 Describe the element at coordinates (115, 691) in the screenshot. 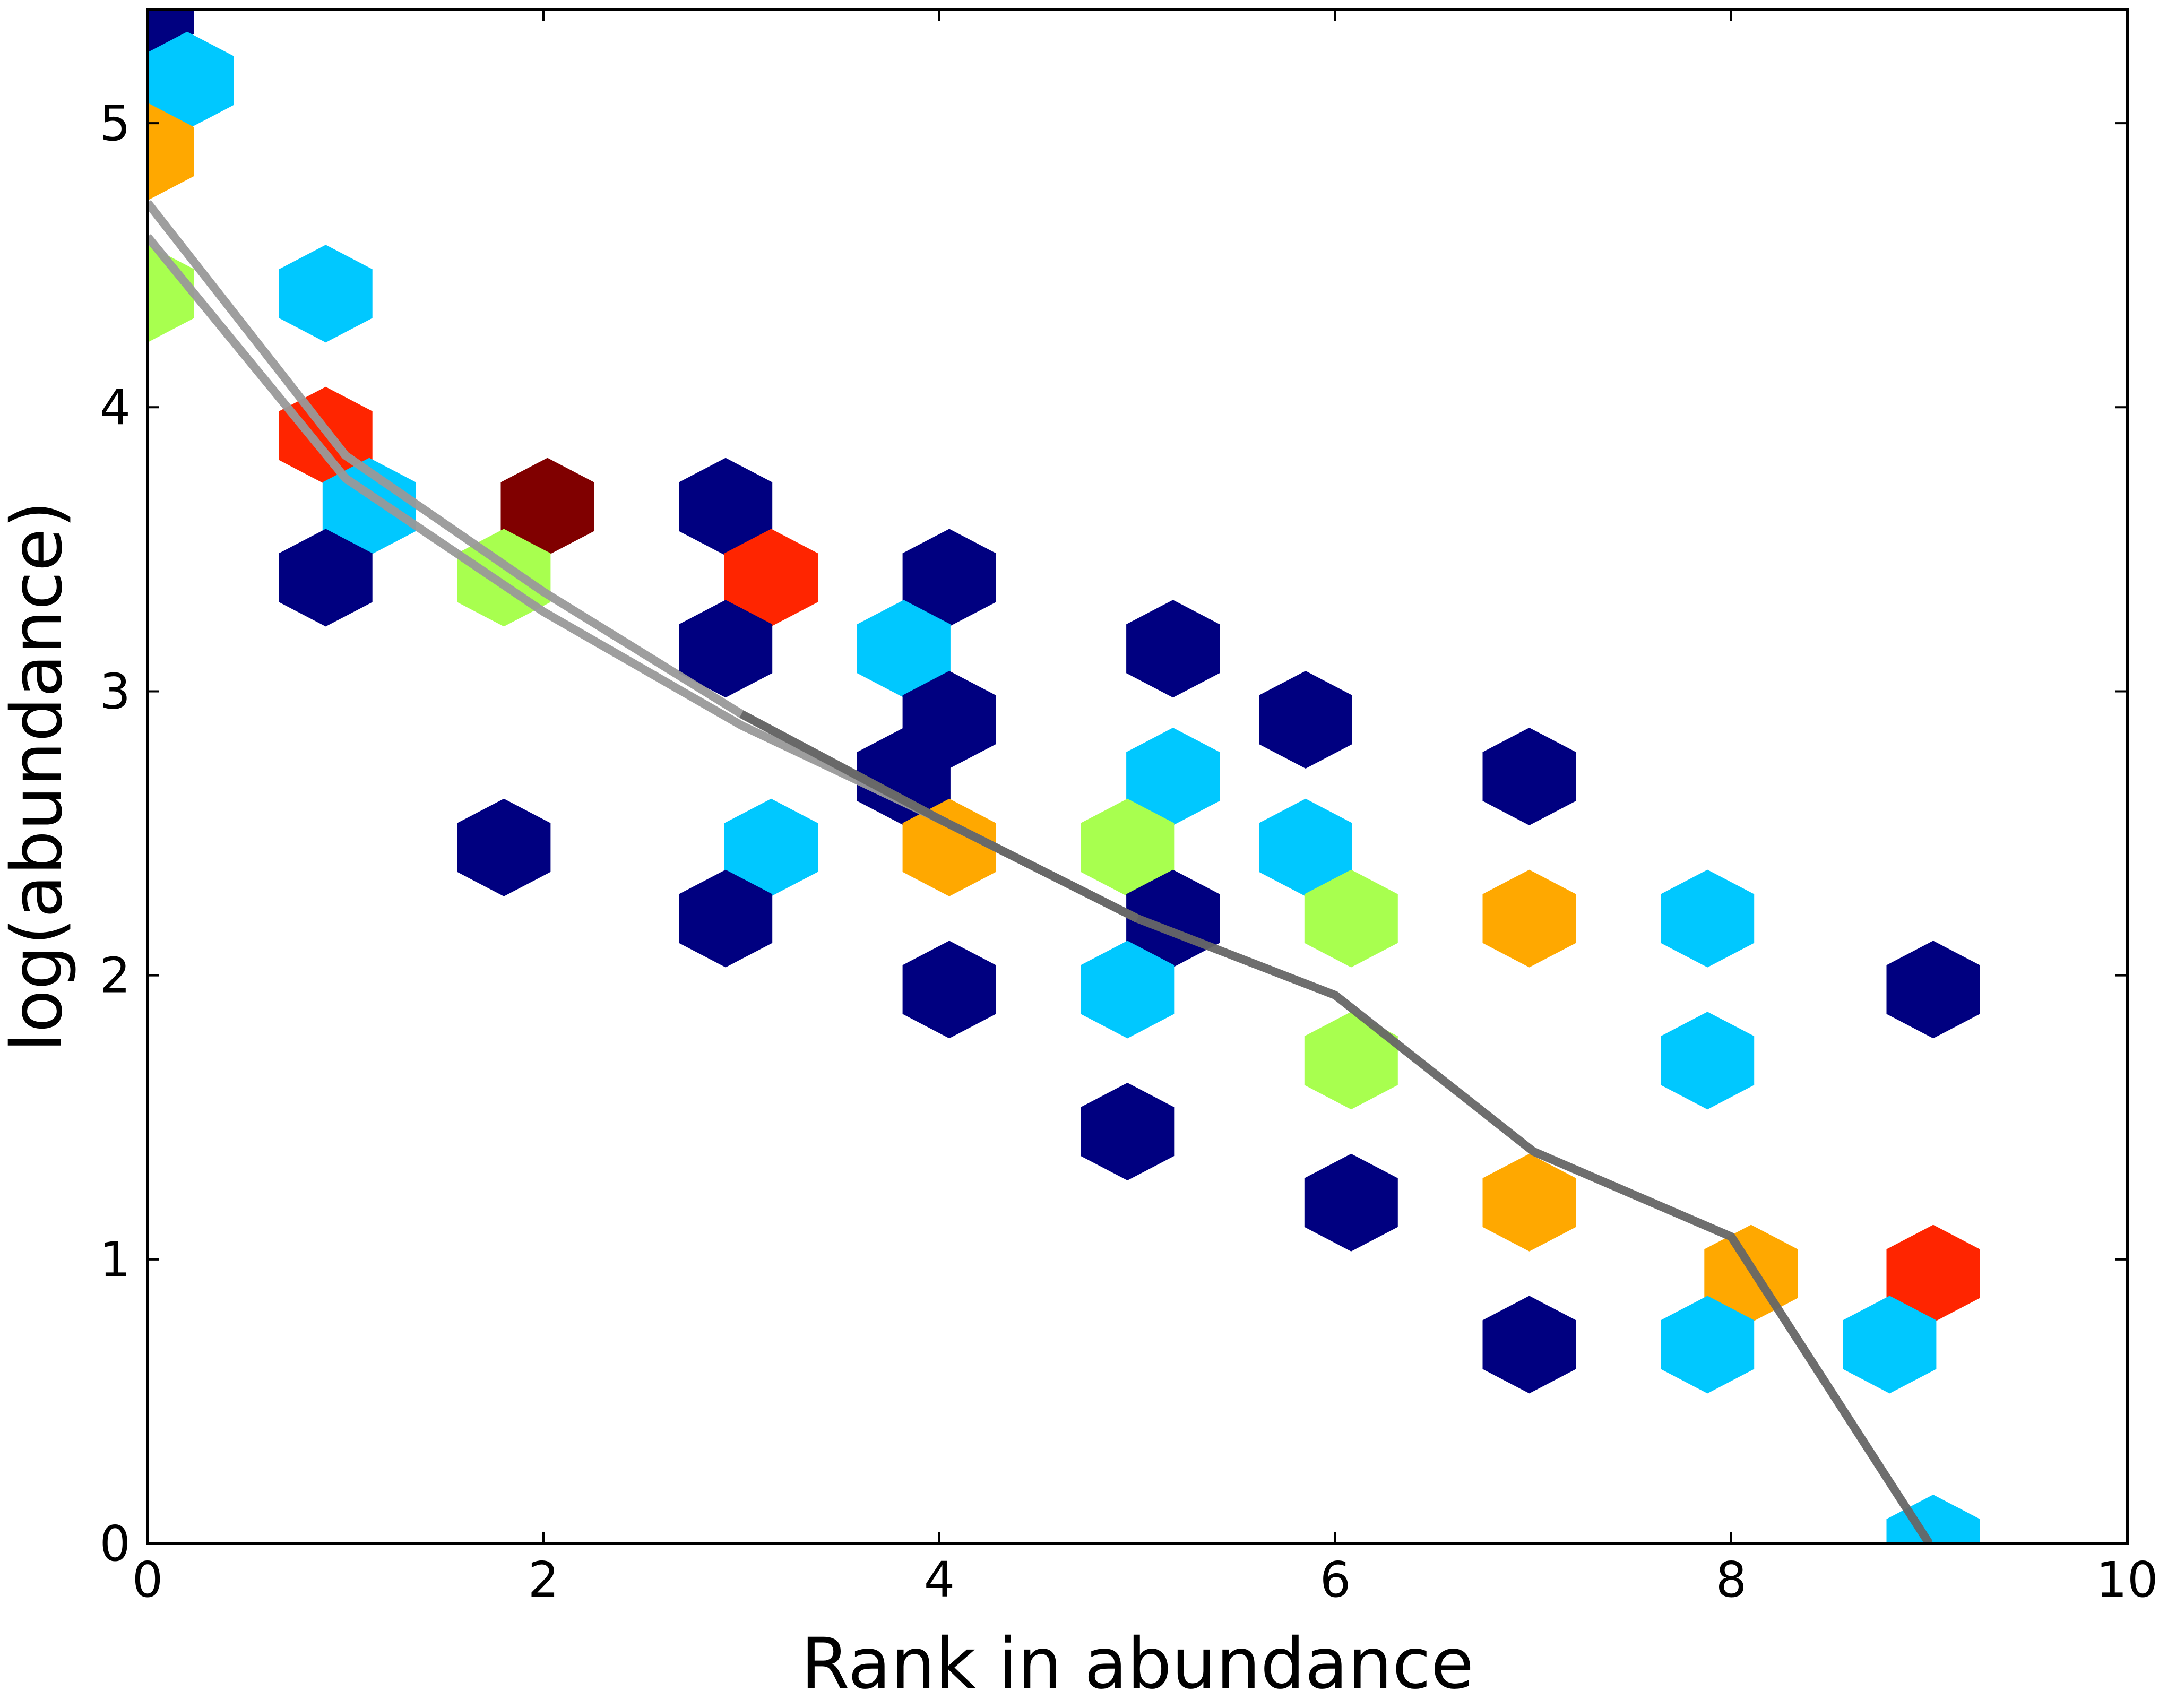

I see `y-tick-label: 3` at that location.